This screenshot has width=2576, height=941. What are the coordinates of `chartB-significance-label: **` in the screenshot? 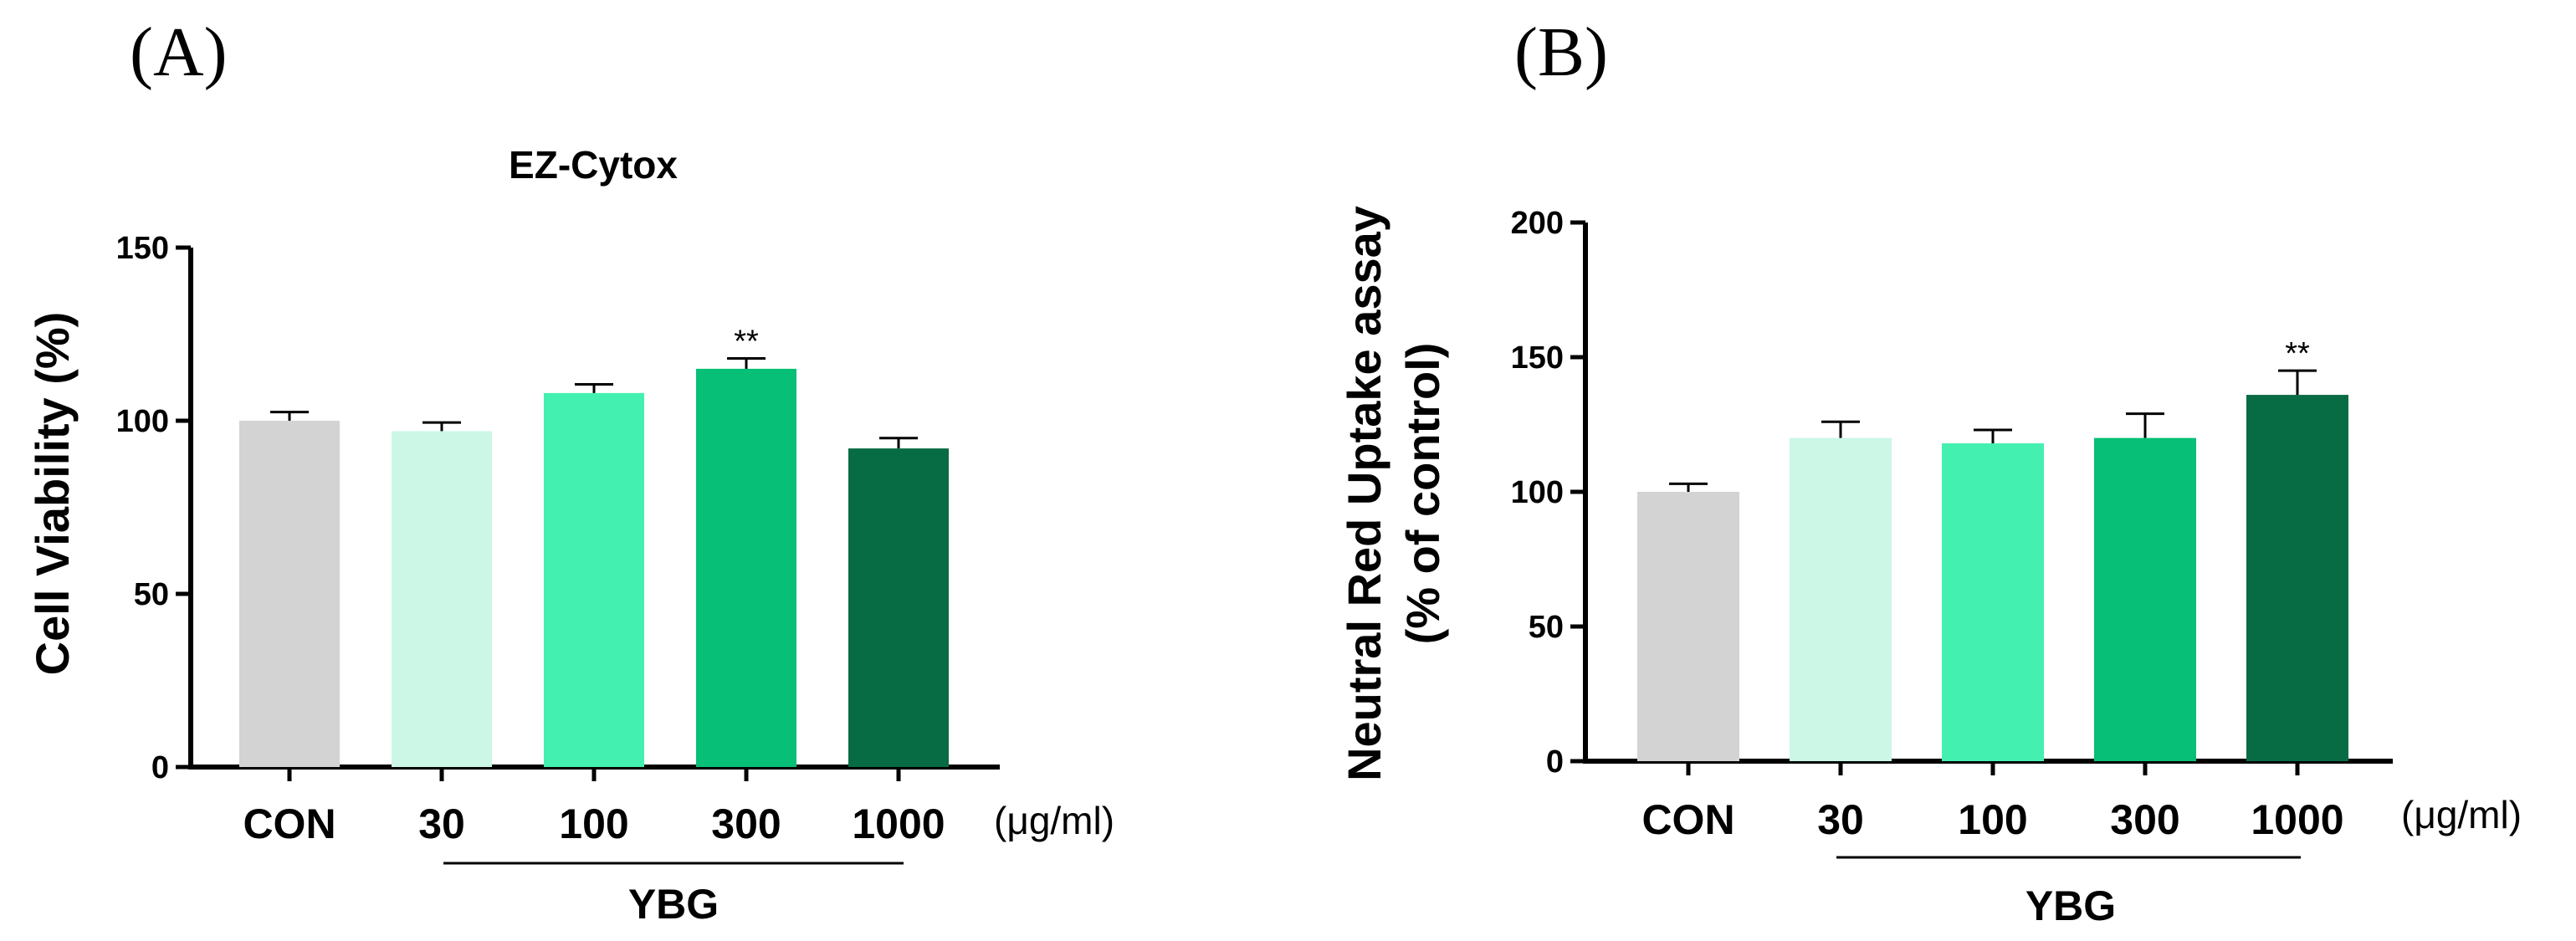 It's located at (2298, 353).